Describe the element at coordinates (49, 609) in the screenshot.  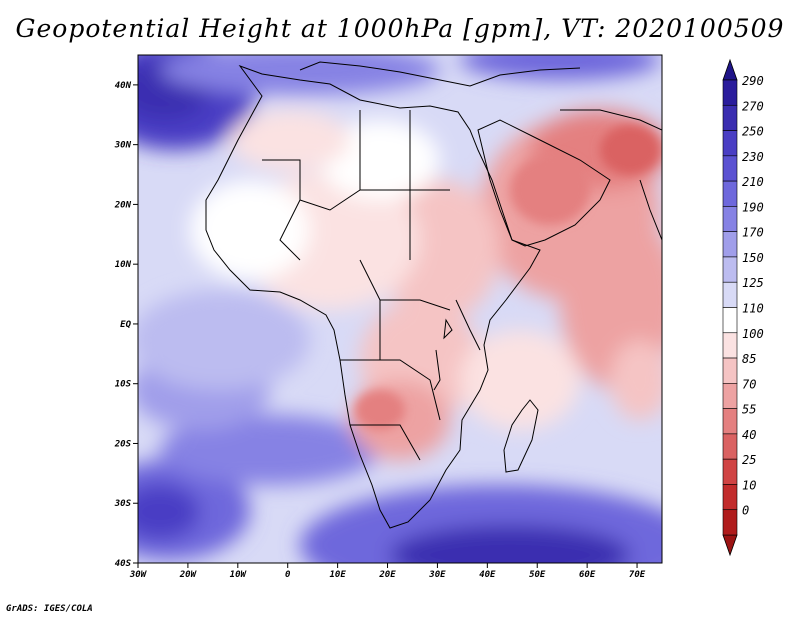
I see `credit-label: GrADS: IGES/COLA` at that location.